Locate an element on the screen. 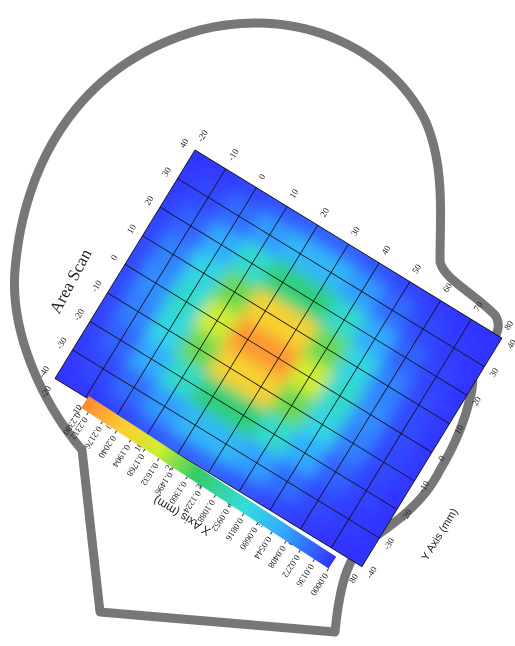 The width and height of the screenshot is (515, 646). x-tick-label: 40 is located at coordinates (385, 249).